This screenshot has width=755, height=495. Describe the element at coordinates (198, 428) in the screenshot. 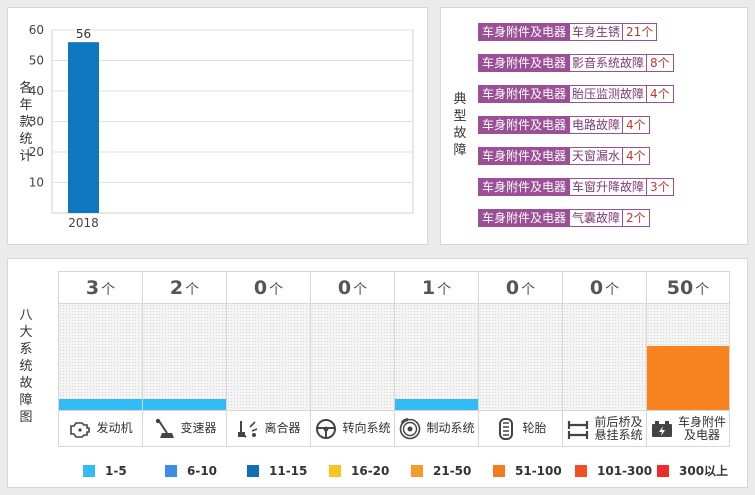

I see `system-name: 变速器` at that location.